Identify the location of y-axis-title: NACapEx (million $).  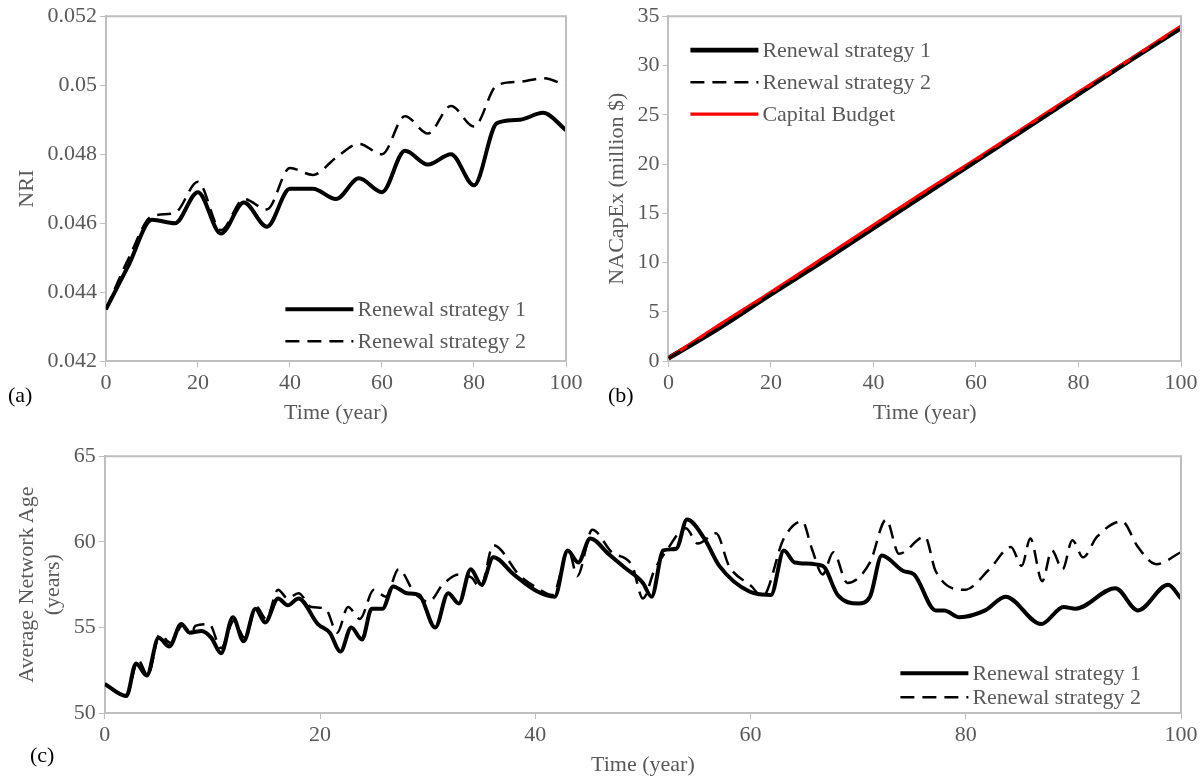
(615, 188).